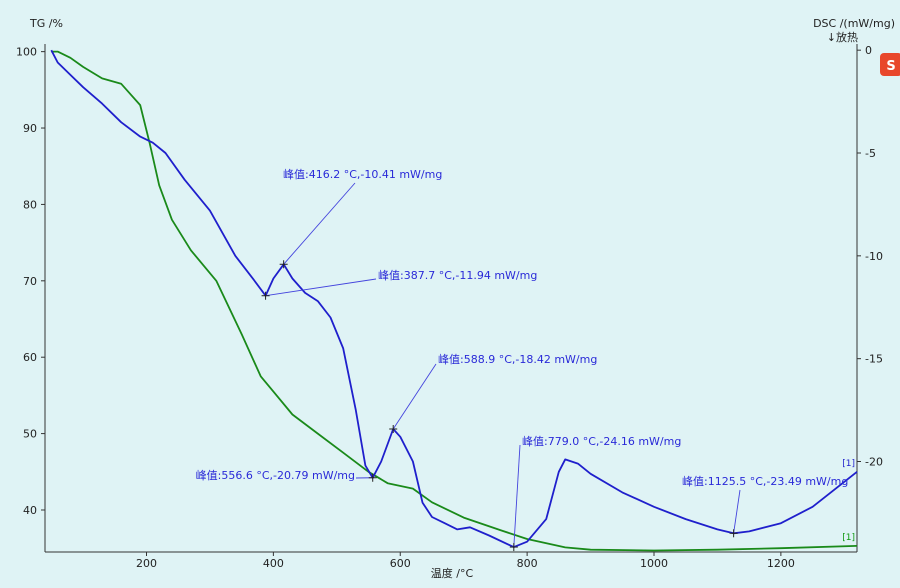 Image resolution: width=900 pixels, height=588 pixels. What do you see at coordinates (273, 563) in the screenshot?
I see `x-tick-label: 400` at bounding box center [273, 563].